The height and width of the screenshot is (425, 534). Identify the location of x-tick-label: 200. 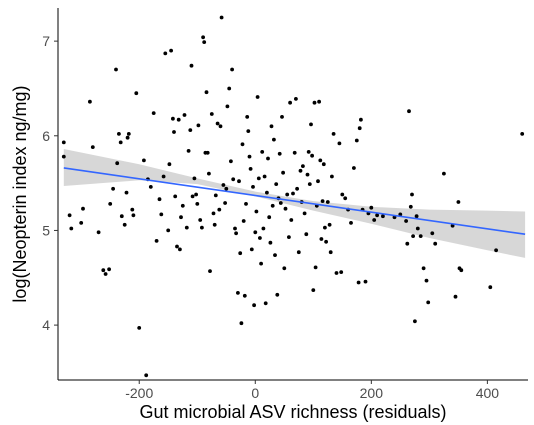
(372, 393).